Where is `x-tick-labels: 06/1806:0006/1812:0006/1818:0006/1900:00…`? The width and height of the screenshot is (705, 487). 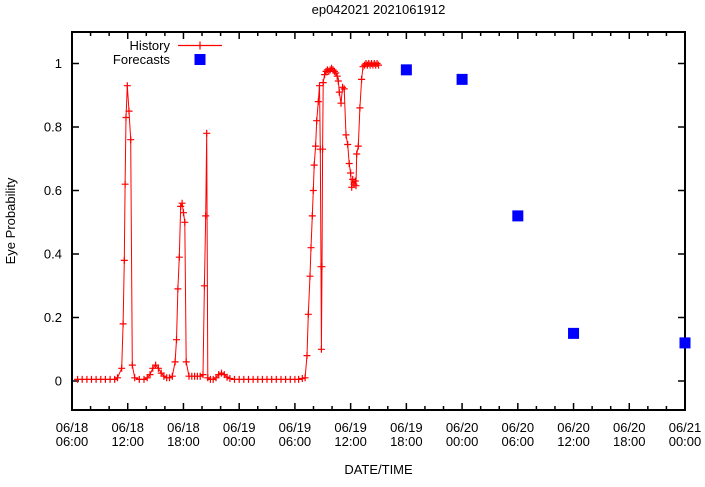 x-tick-labels: 06/1806:0006/1812:0006/1818:0006/1900:00… is located at coordinates (379, 434).